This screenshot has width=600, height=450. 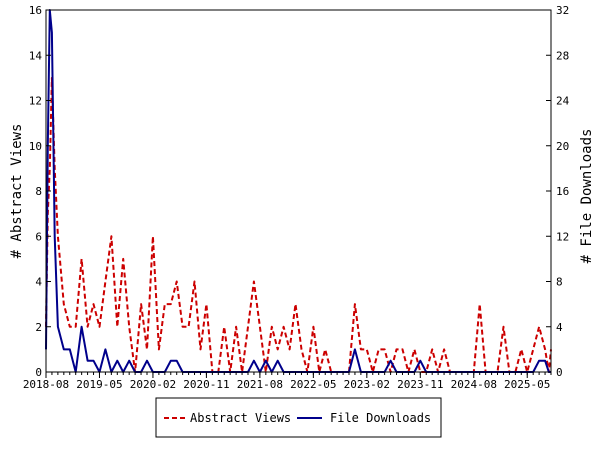 What do you see at coordinates (420, 384) in the screenshot?
I see `x-tick-label: 2023-11` at bounding box center [420, 384].